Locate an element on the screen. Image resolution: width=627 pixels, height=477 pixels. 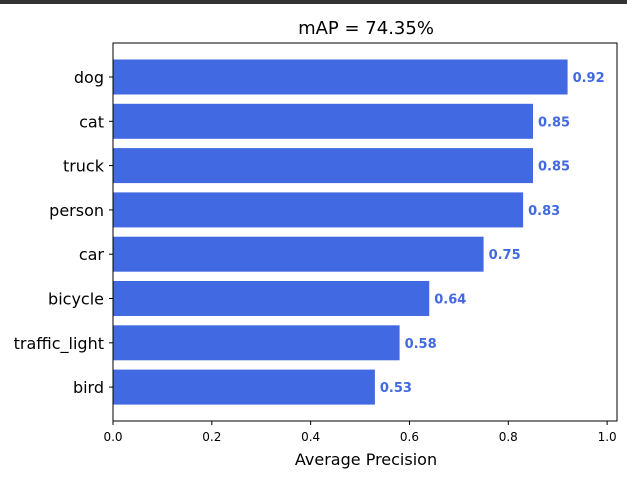
x-tick-label: 0.0 is located at coordinates (112, 437).